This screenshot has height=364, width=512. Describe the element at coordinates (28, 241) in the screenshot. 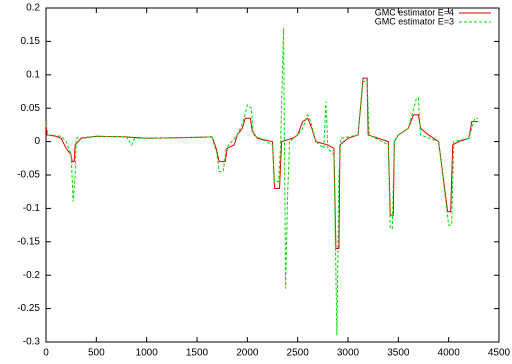

I see `y-tick-label: -0.15` at that location.